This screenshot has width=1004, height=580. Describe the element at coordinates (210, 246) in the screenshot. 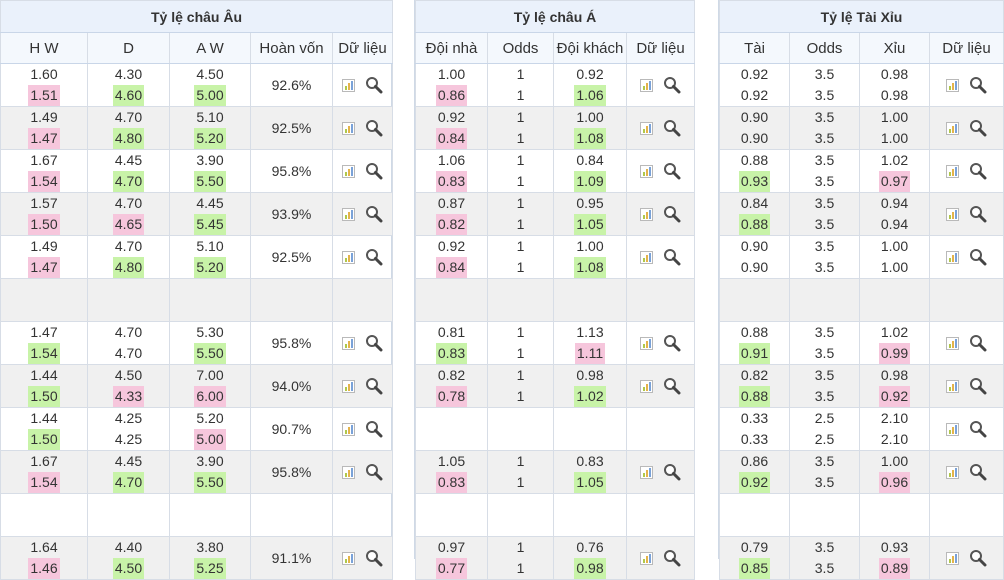

I see `opening-value: 5.10` at that location.